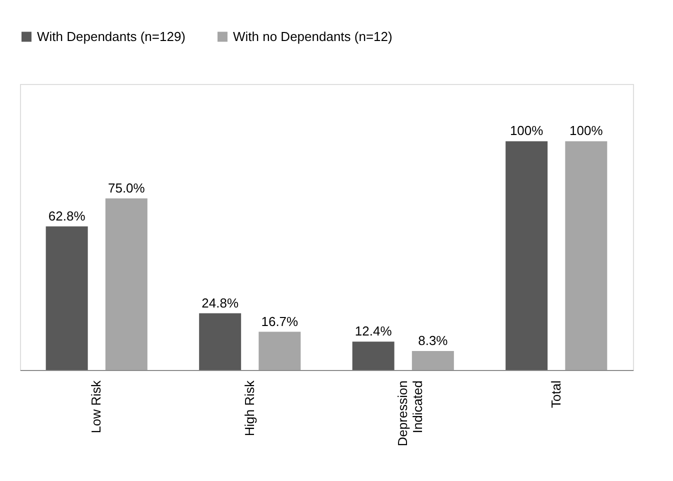 The image size is (673, 481). I want to click on x-tick-label: Depression Indicated, so click(410, 413).